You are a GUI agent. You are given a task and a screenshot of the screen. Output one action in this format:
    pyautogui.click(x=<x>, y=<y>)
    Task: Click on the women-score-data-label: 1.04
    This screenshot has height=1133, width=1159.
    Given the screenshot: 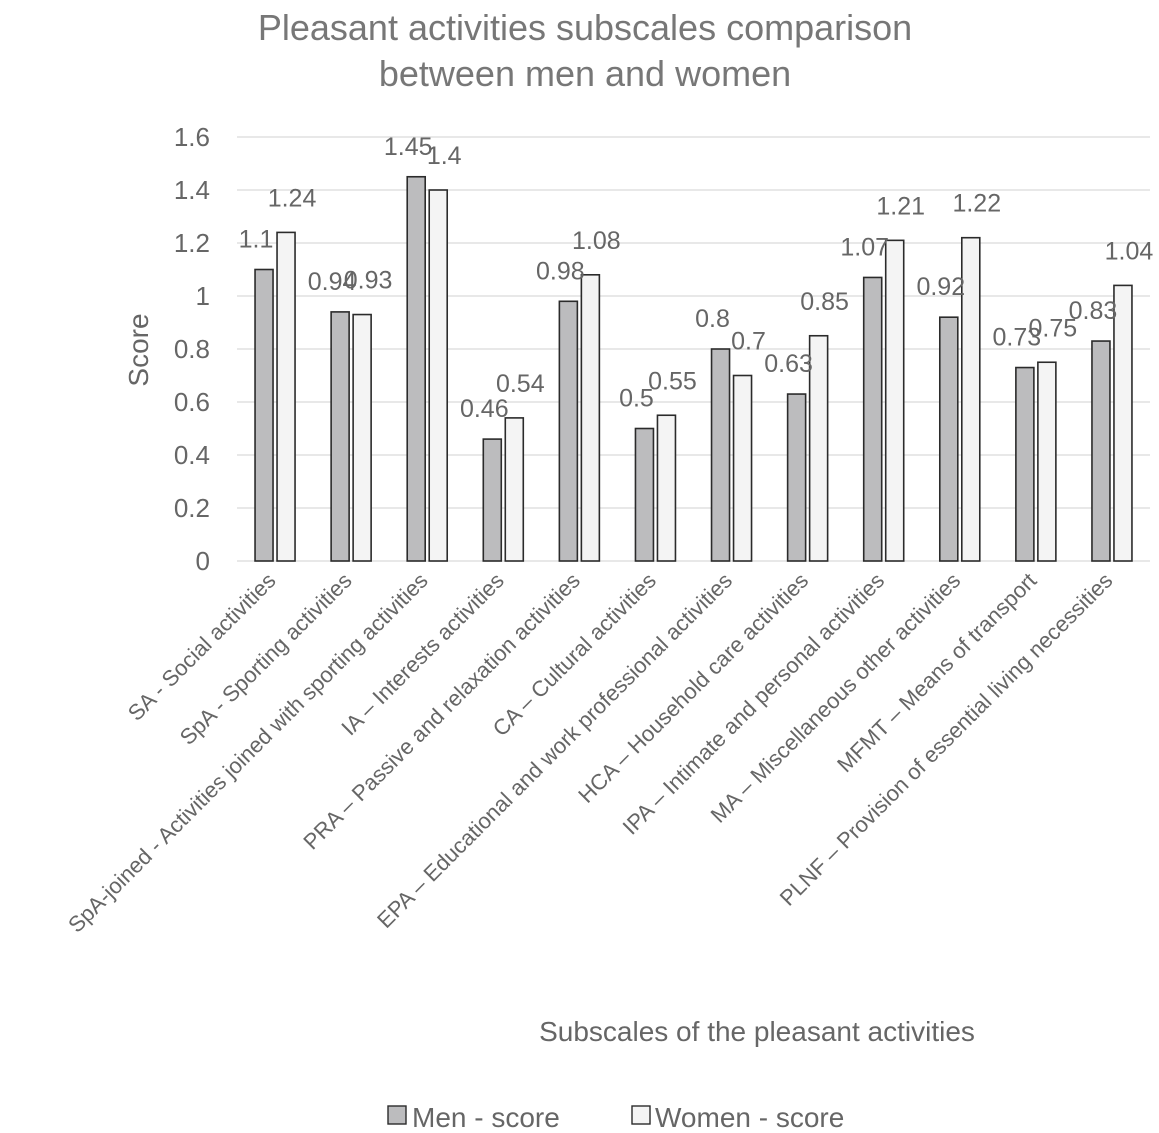 What is the action you would take?
    pyautogui.click(x=1129, y=251)
    